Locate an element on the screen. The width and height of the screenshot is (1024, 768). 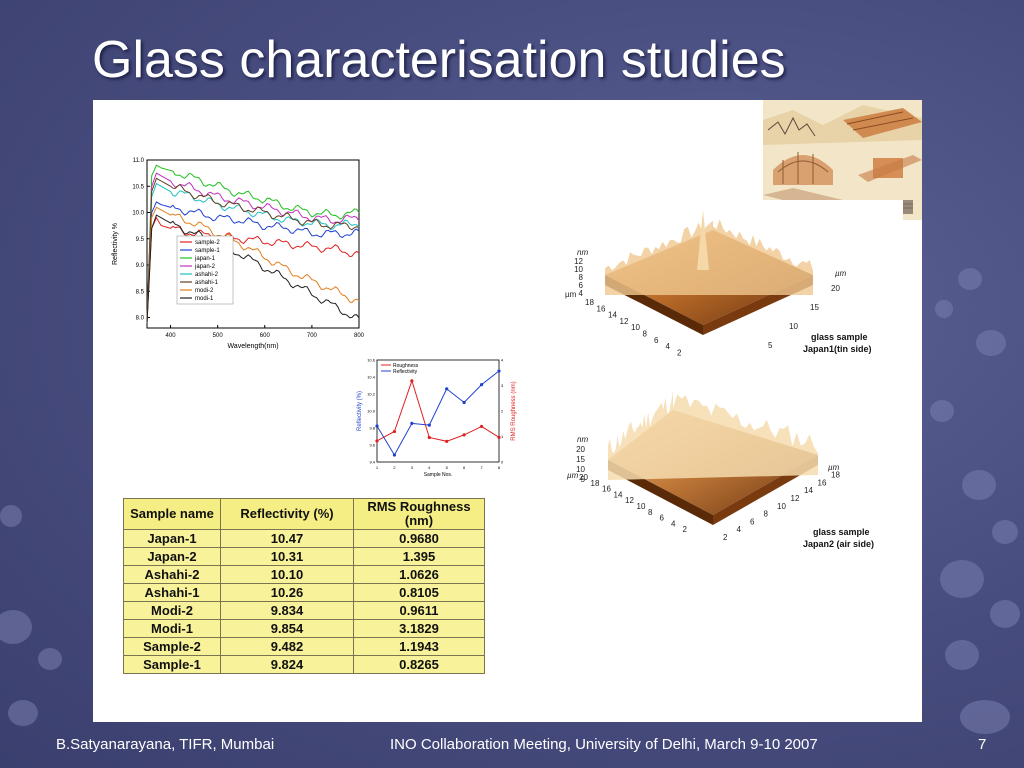
spectrum-legend-label: ashahi-1 is located at coordinates (207, 283).